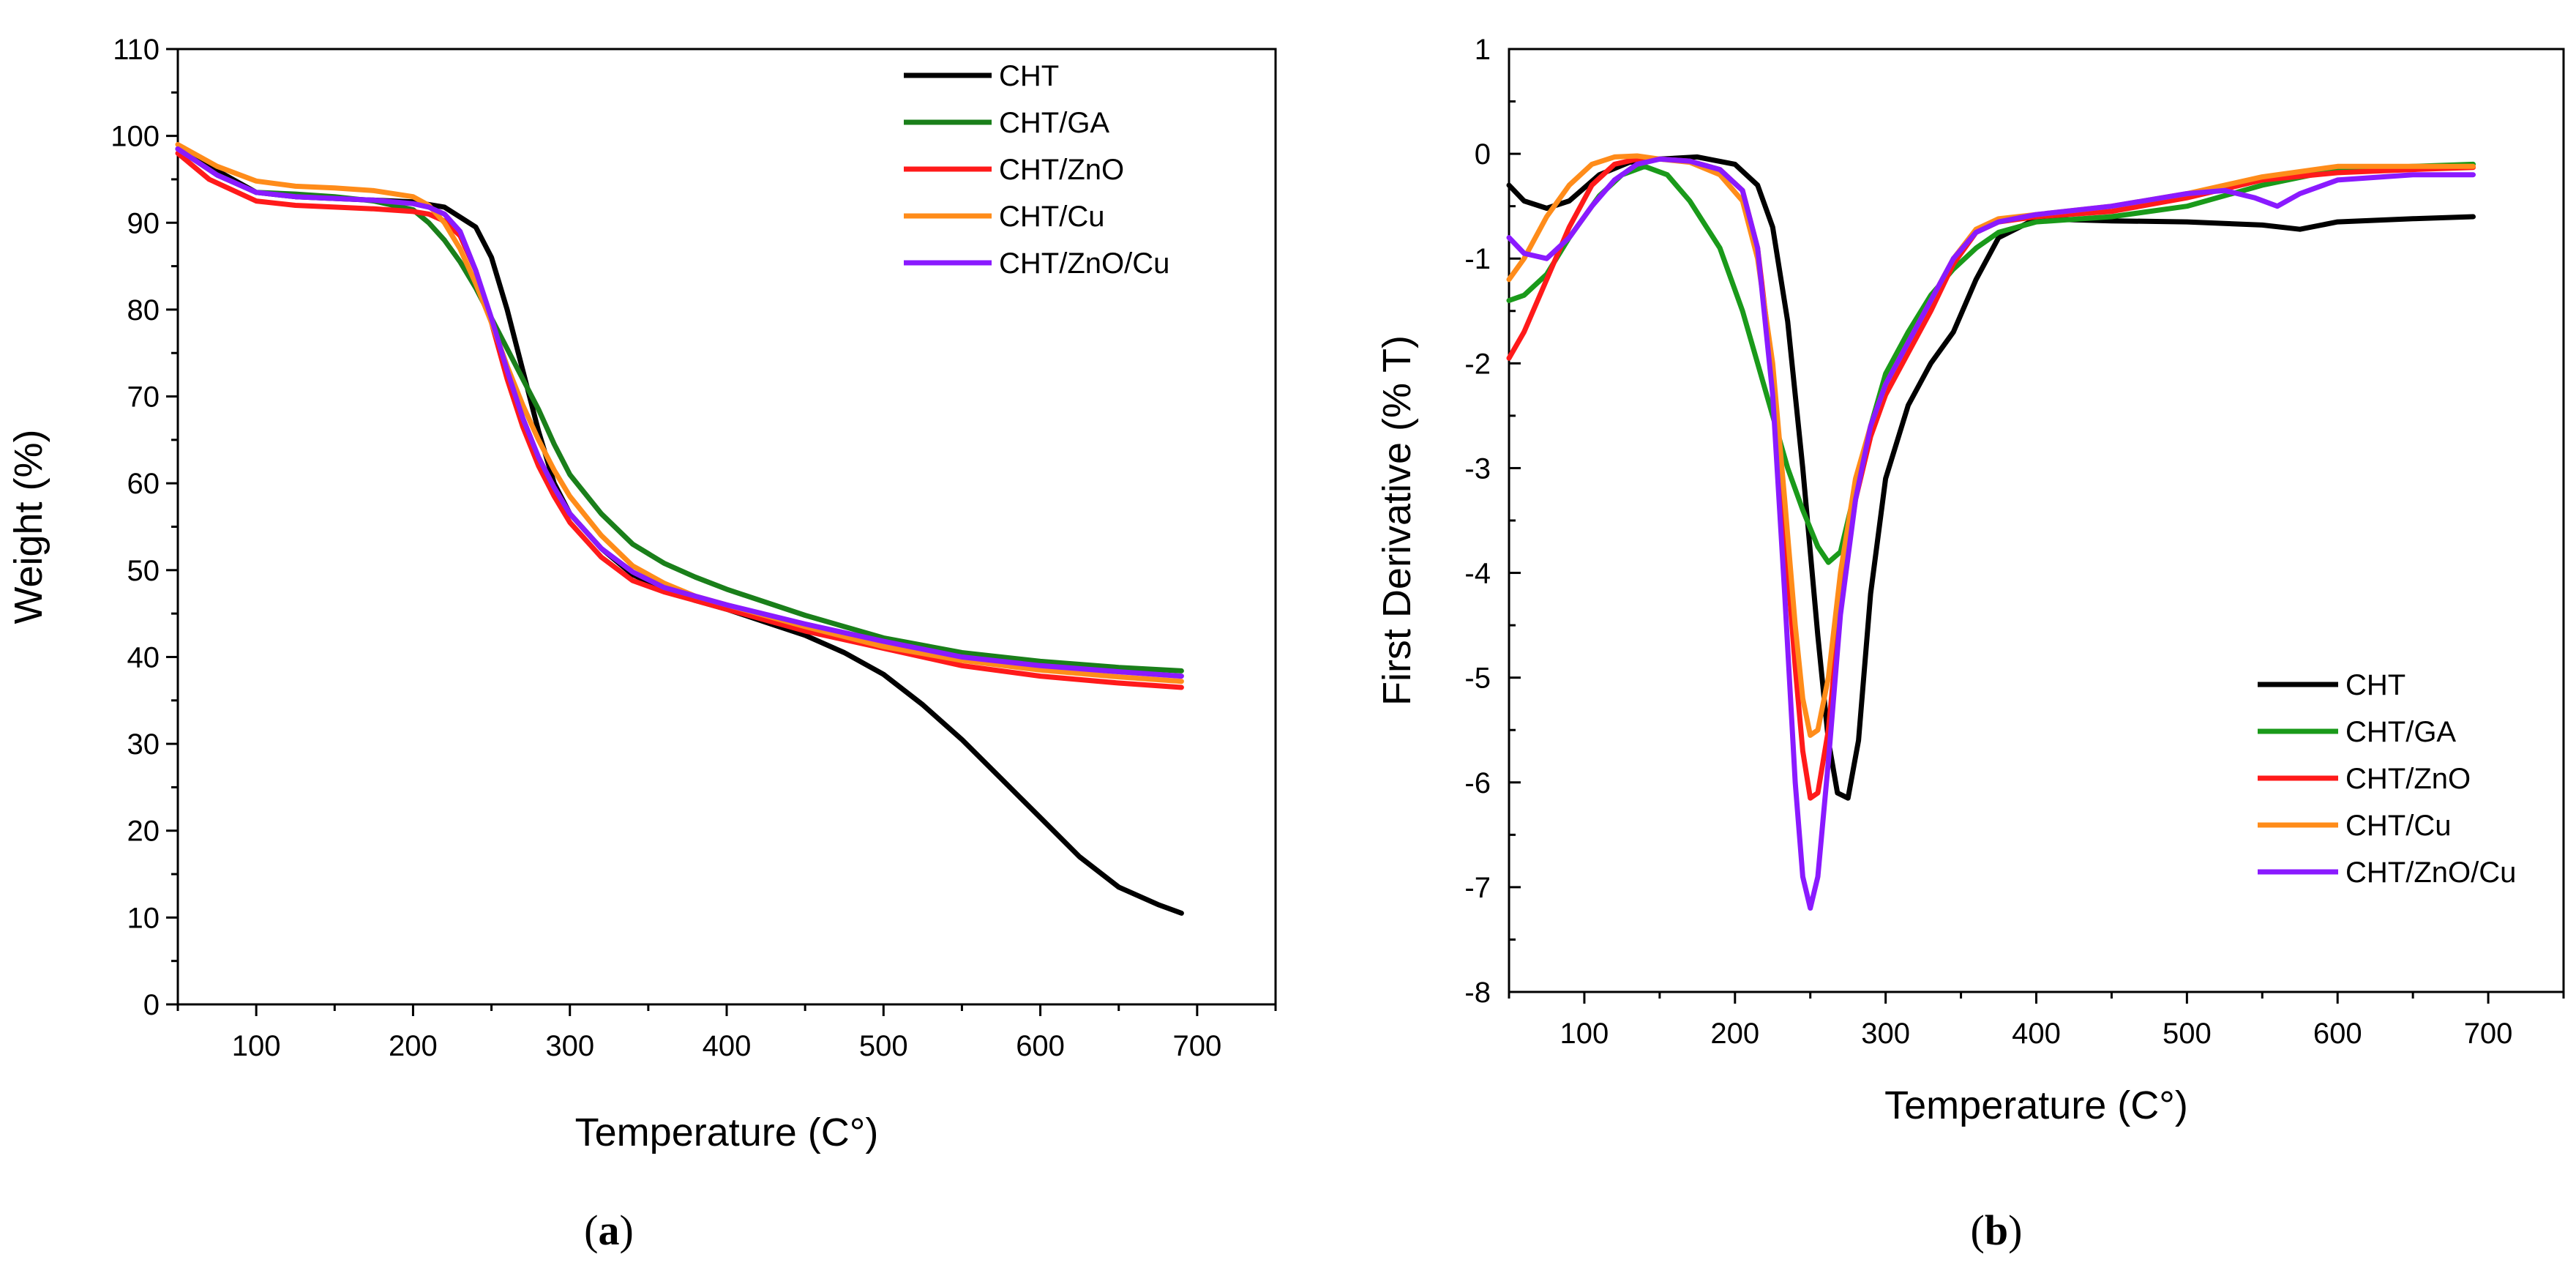 This screenshot has width=2576, height=1265. What do you see at coordinates (1477, 364) in the screenshot?
I see `y-tick-label: -2` at bounding box center [1477, 364].